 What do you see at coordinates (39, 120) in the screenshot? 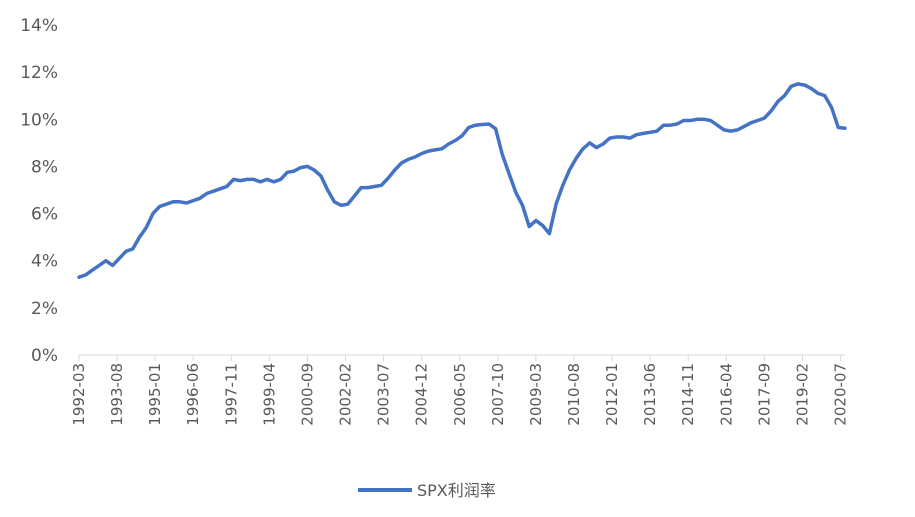
I see `y-tick-label: 10%` at bounding box center [39, 120].